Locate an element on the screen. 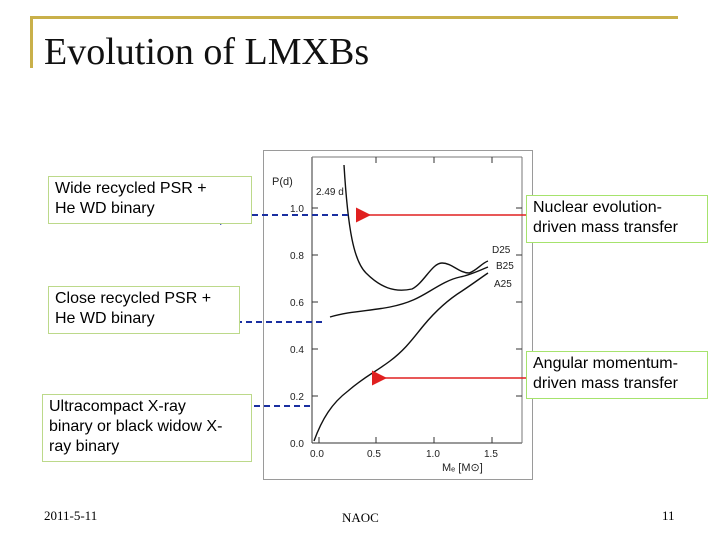  callout-line: Angular momentum- is located at coordinates (605, 363).